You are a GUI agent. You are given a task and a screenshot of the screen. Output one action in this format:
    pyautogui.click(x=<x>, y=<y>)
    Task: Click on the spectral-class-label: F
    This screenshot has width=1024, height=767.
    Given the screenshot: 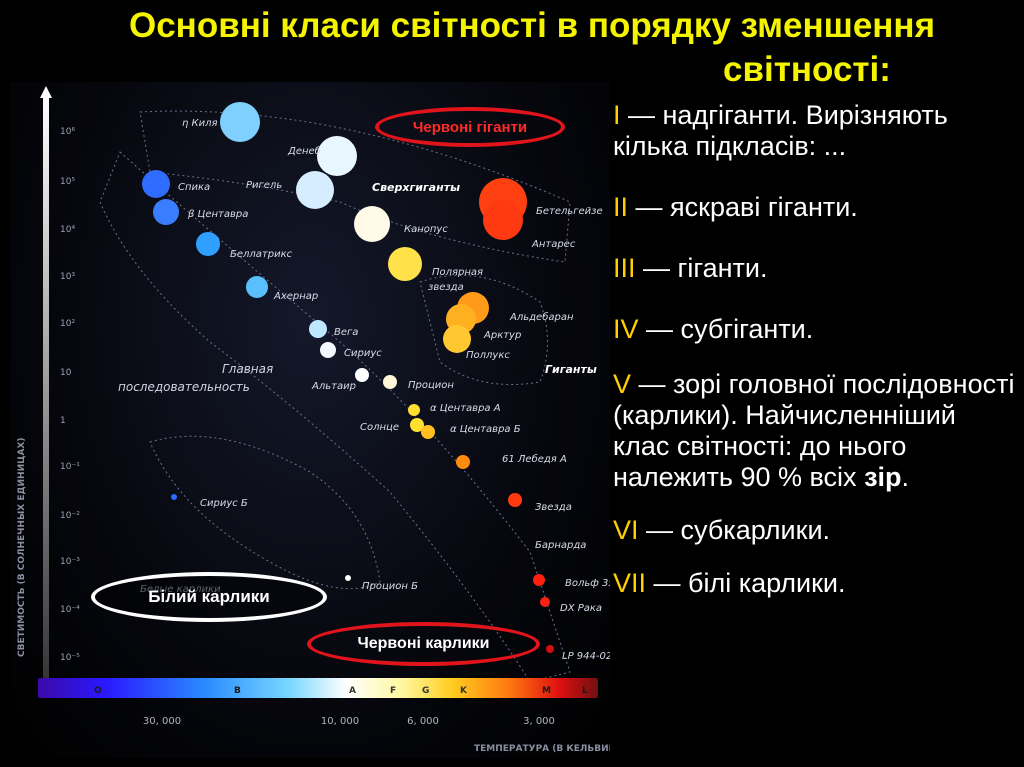 What is the action you would take?
    pyautogui.click(x=393, y=691)
    